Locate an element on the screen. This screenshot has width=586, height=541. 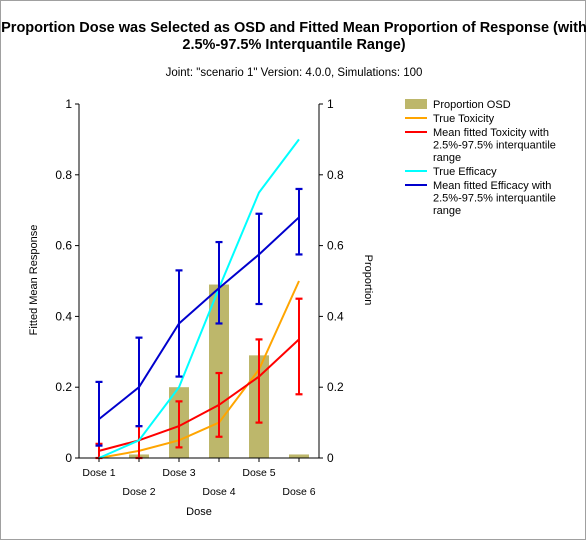
bar-proportion-osd is located at coordinates (299, 456).